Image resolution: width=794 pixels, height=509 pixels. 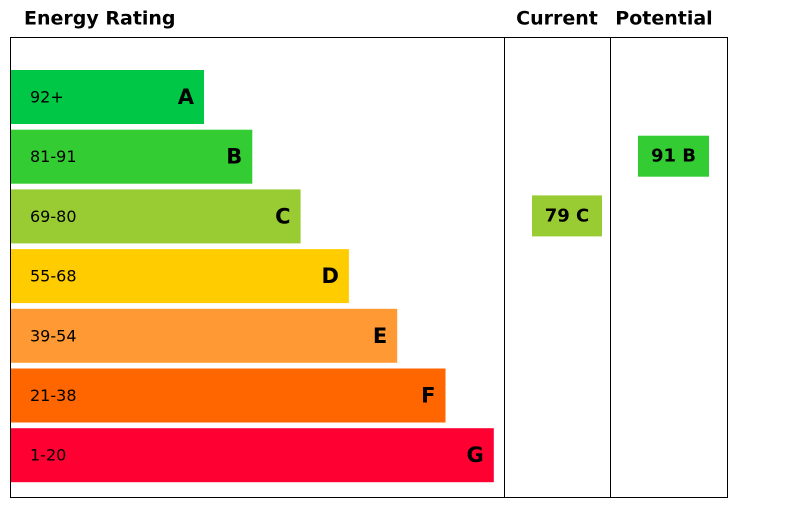 I want to click on band-letter: D, so click(x=329, y=276).